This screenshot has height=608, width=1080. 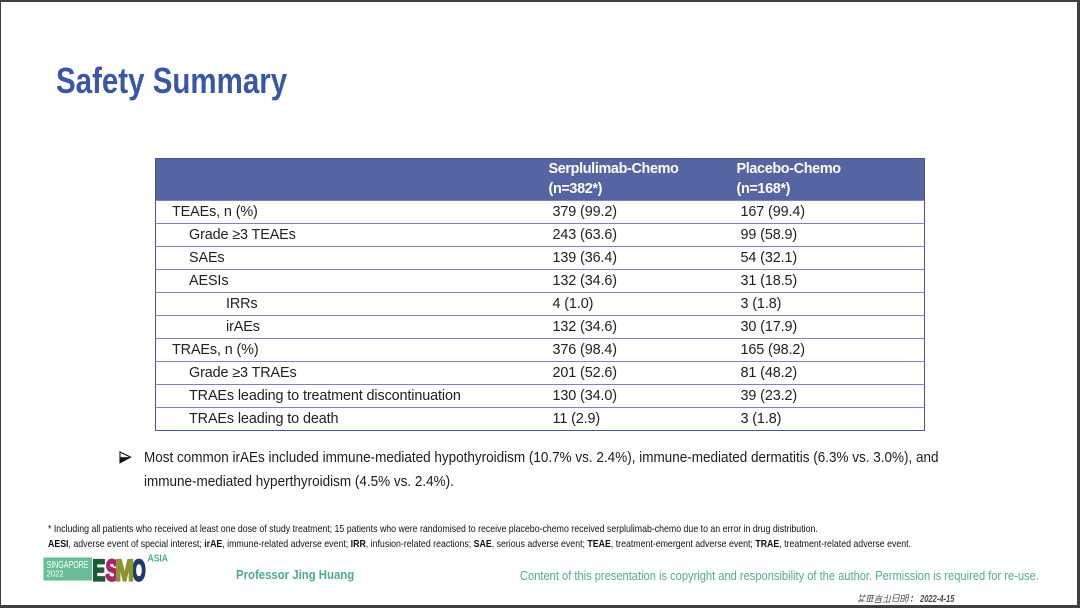 What do you see at coordinates (98, 570) in the screenshot?
I see `svg-text: E` at bounding box center [98, 570].